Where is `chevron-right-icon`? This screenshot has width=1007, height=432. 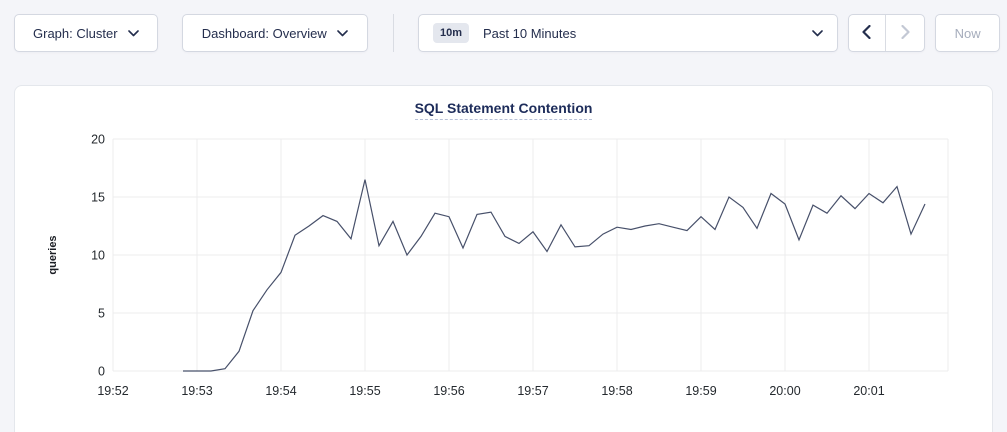 chevron-right-icon is located at coordinates (905, 33).